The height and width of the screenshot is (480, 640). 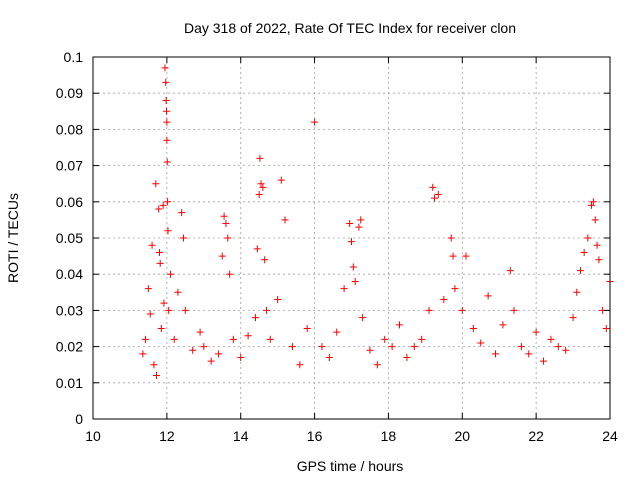 What do you see at coordinates (79, 419) in the screenshot?
I see `y-tick-label: 0` at bounding box center [79, 419].